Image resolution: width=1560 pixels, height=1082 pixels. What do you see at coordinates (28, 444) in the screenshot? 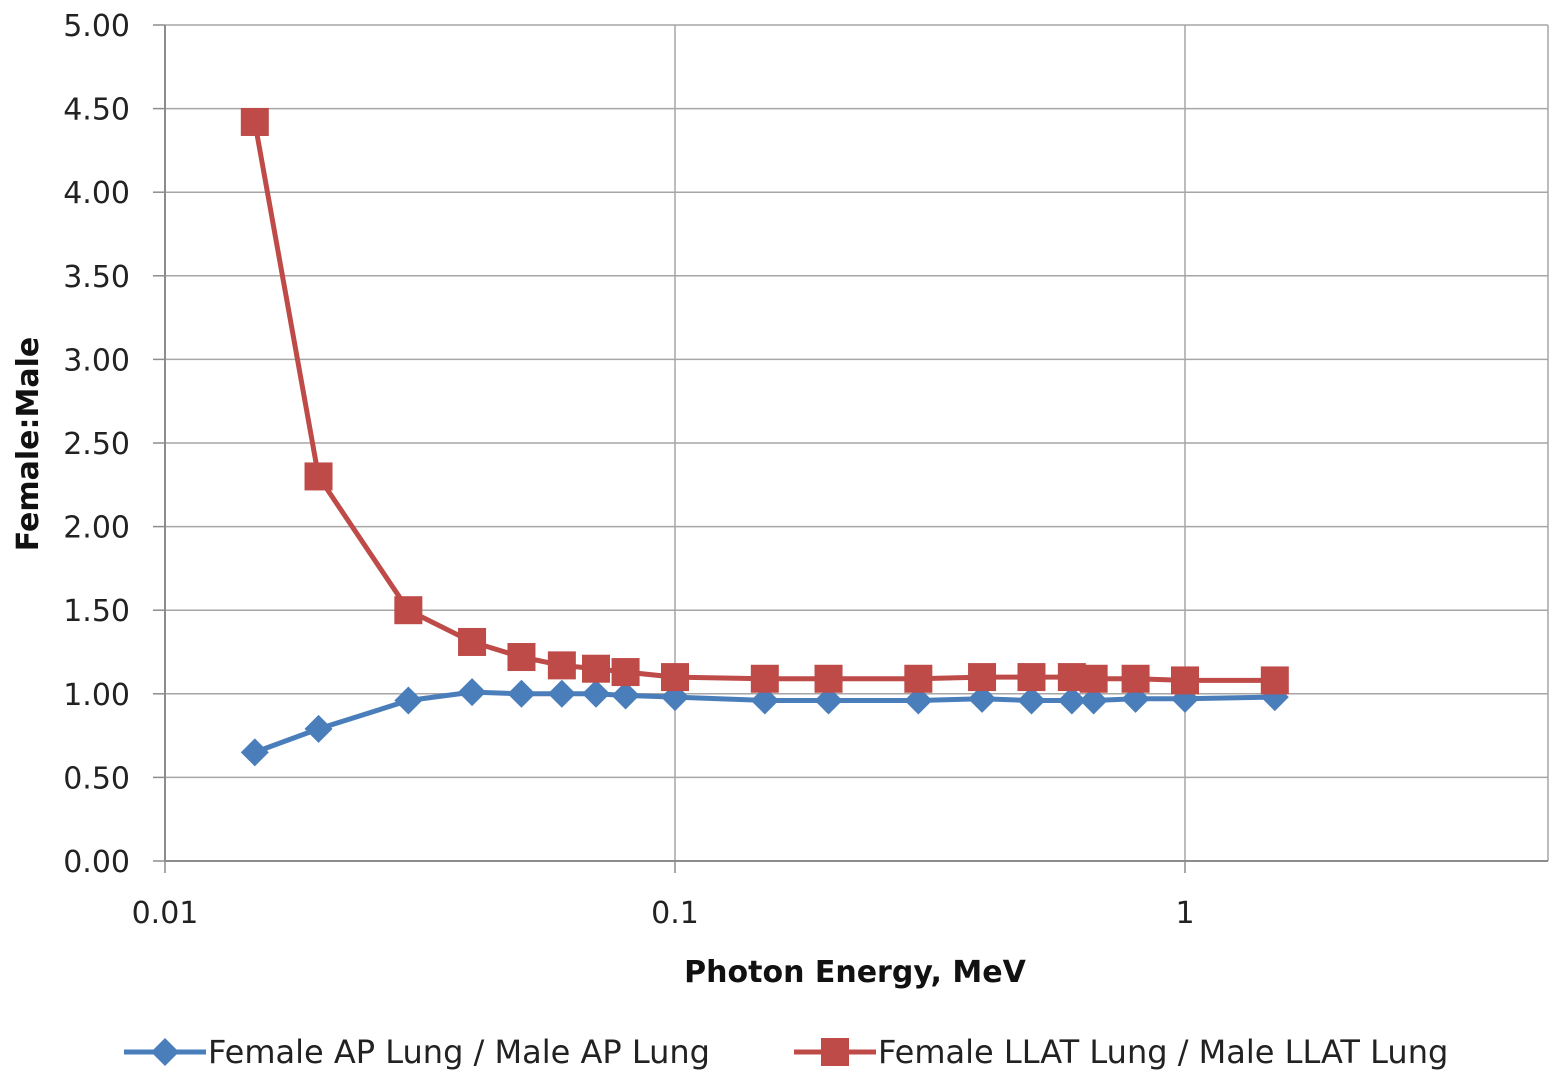
I see `y-axis-title: Female:Male` at bounding box center [28, 444].